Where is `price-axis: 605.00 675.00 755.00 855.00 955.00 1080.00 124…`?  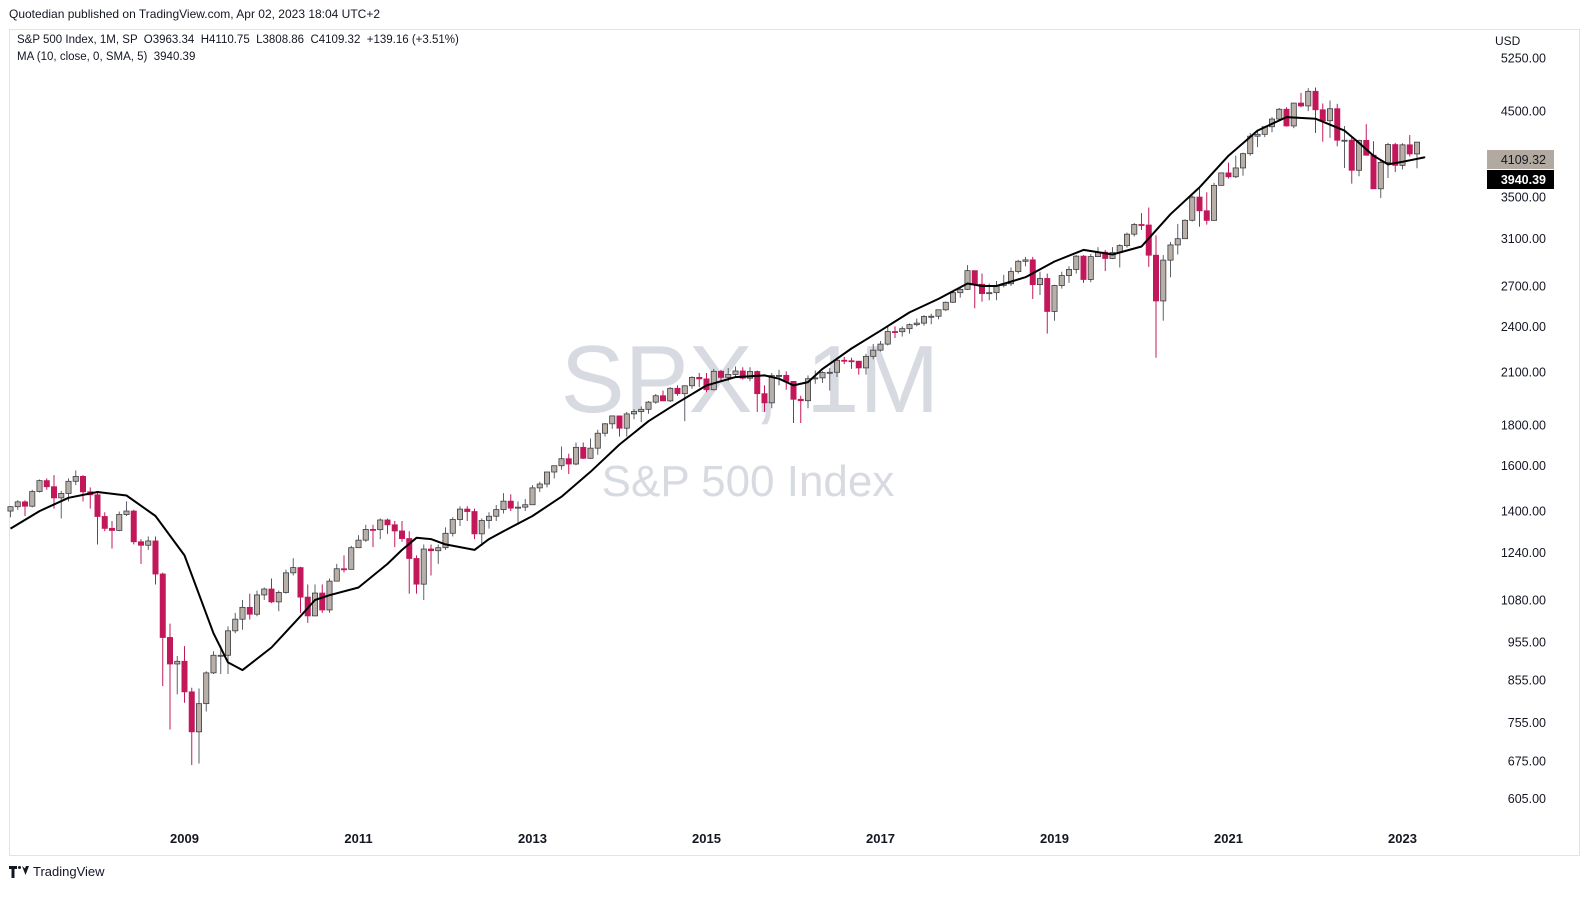
price-axis: 605.00 675.00 755.00 855.00 955.00 1080.00 124… is located at coordinates (1523, 429).